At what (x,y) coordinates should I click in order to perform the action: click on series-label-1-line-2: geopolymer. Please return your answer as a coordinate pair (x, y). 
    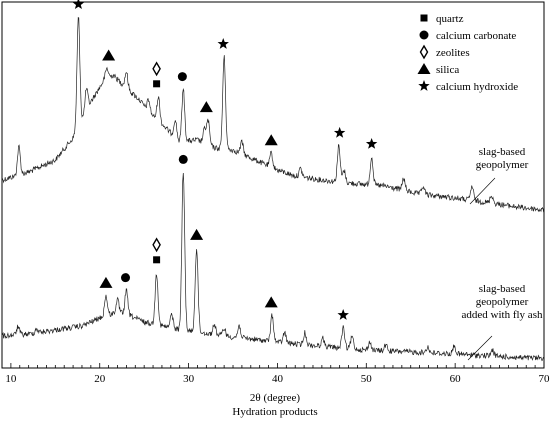
    Looking at the image, I should click on (502, 165).